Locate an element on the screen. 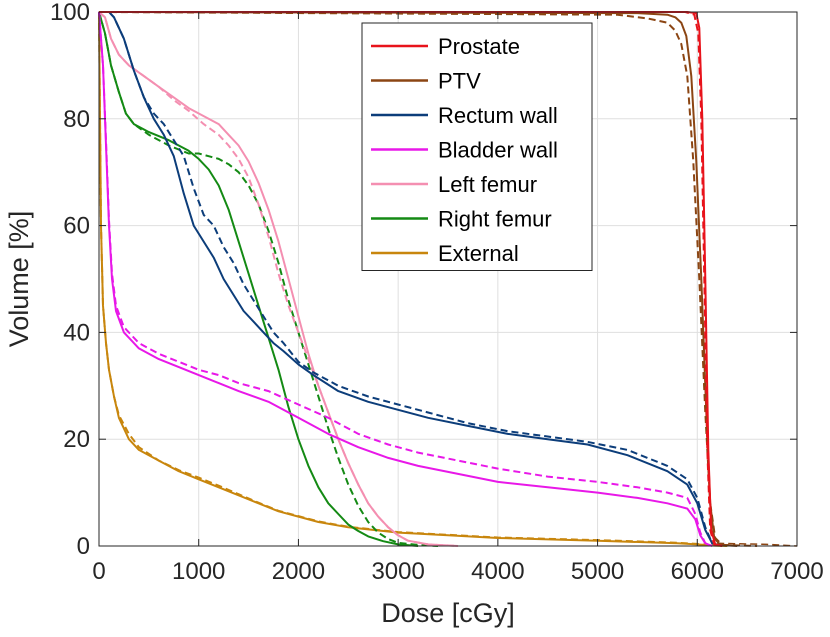  ptv-tail-line is located at coordinates (757, 544).